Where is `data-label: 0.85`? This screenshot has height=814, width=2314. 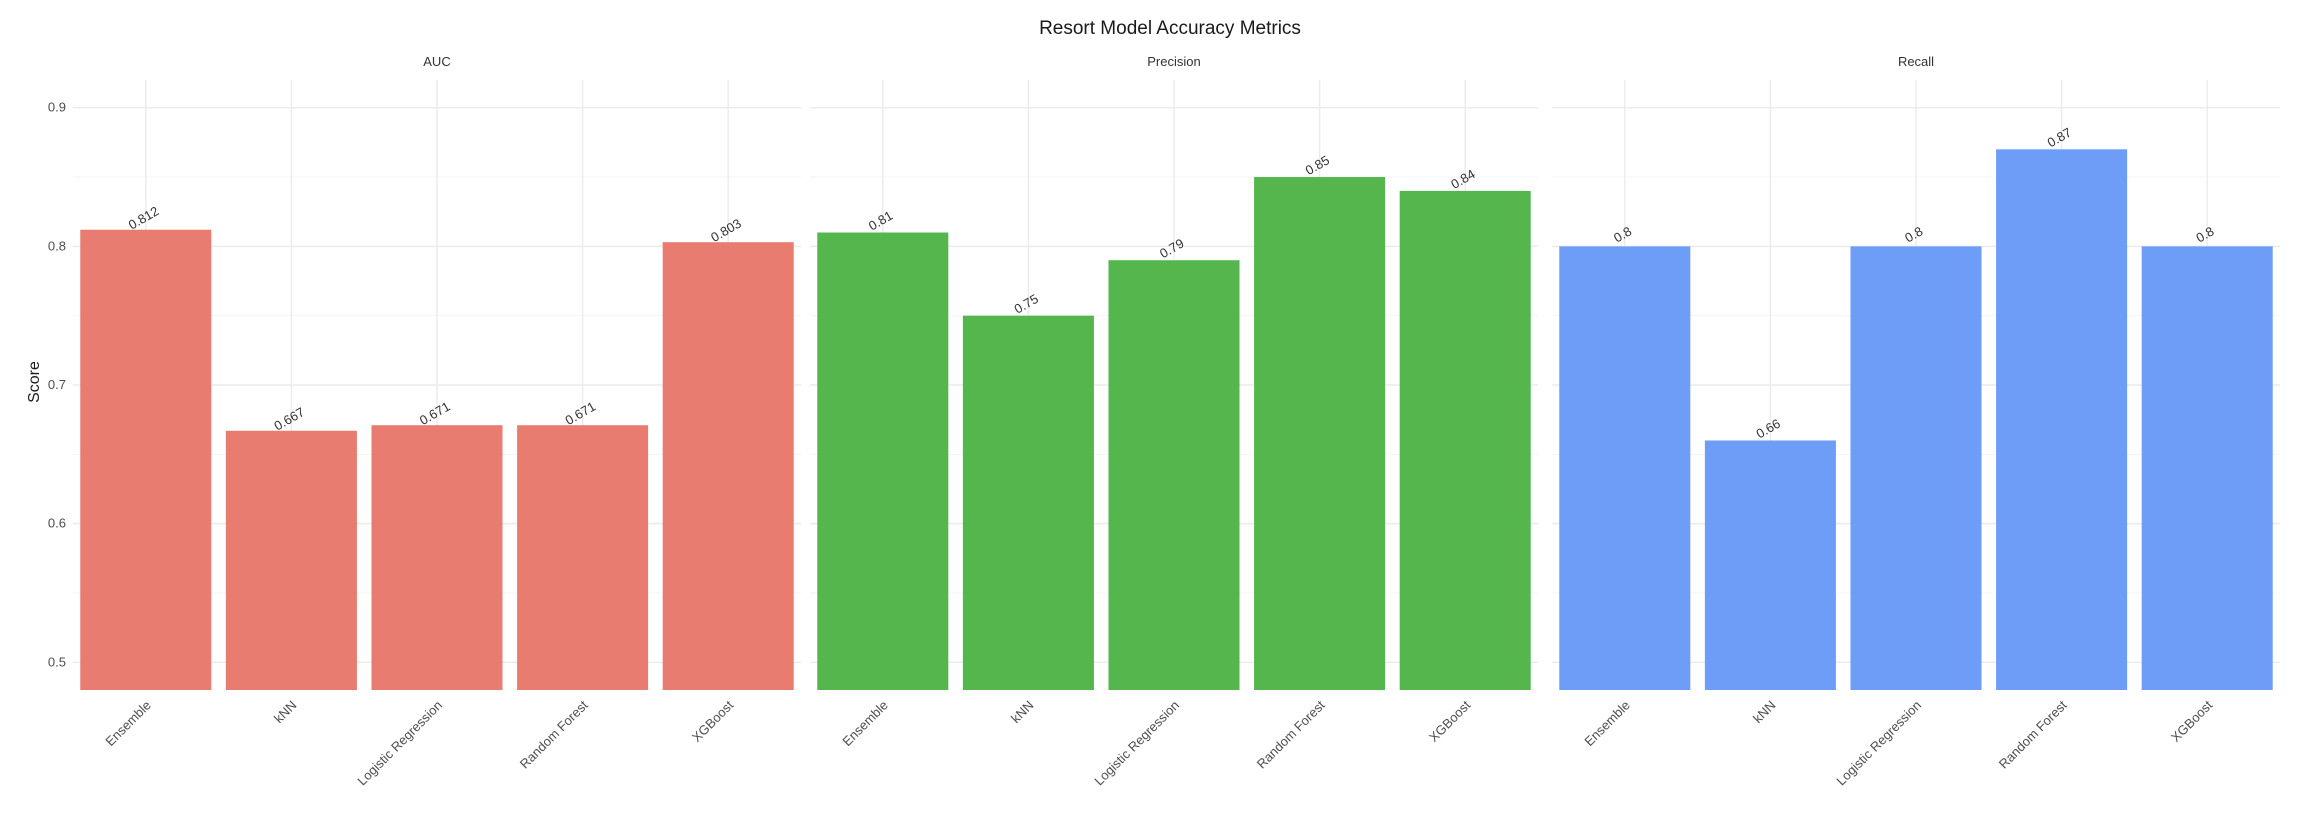
data-label: 0.85 is located at coordinates (1317, 165).